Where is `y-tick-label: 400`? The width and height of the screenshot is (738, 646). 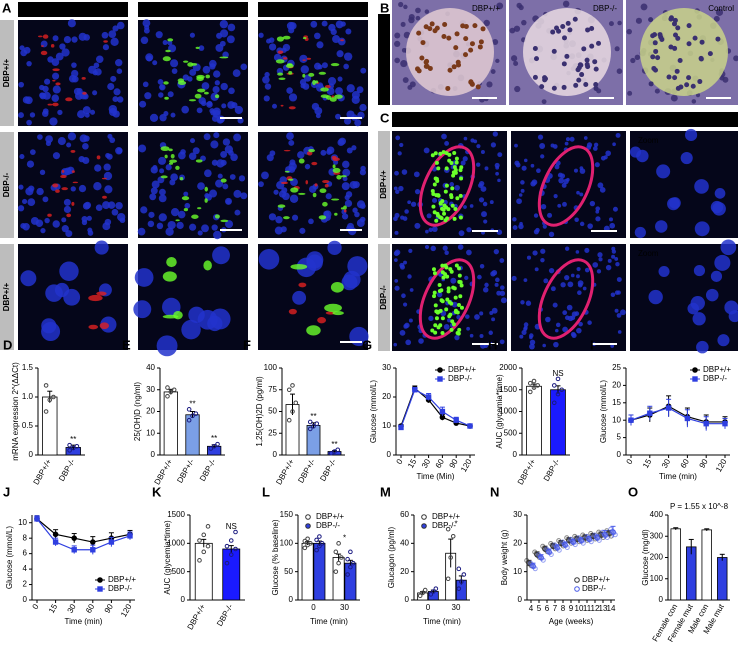
y-tick-label: 400 is located at coordinates (657, 514).